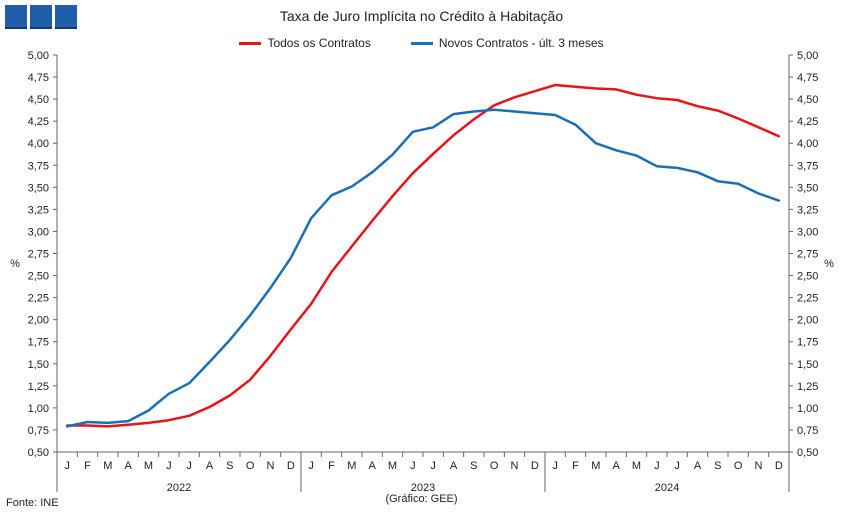 The image size is (843, 518). What do you see at coordinates (38, 78) in the screenshot?
I see `y-tick-label-left: 4,75` at bounding box center [38, 78].